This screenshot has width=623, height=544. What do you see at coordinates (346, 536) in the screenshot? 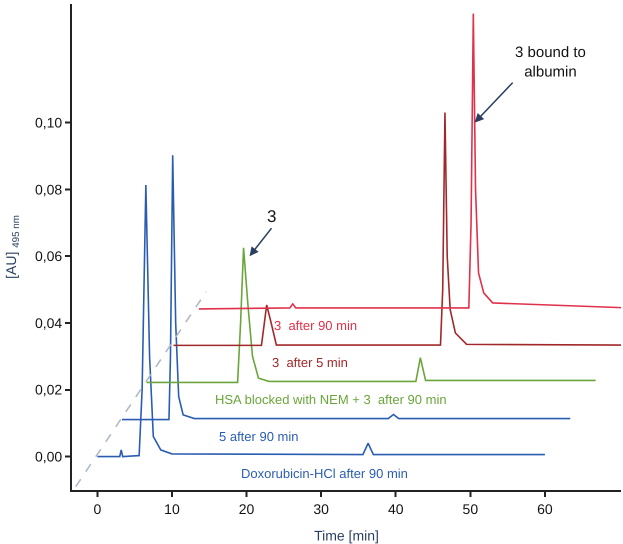
I see `x-axis-title: Time [min]` at bounding box center [346, 536].